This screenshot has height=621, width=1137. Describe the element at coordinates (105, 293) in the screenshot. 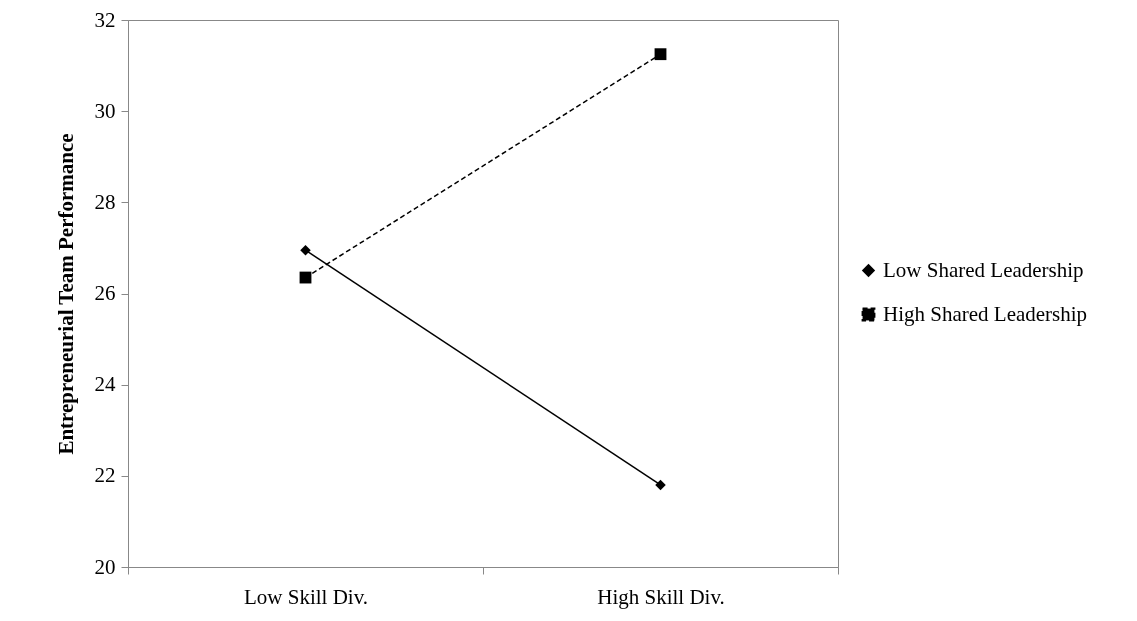

I see `y-tick-label: 26` at that location.